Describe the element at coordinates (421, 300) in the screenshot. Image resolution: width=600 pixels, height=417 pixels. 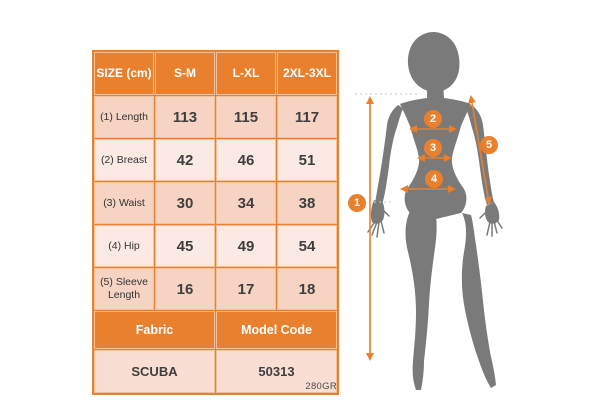
I see `figure-left-leg` at that location.